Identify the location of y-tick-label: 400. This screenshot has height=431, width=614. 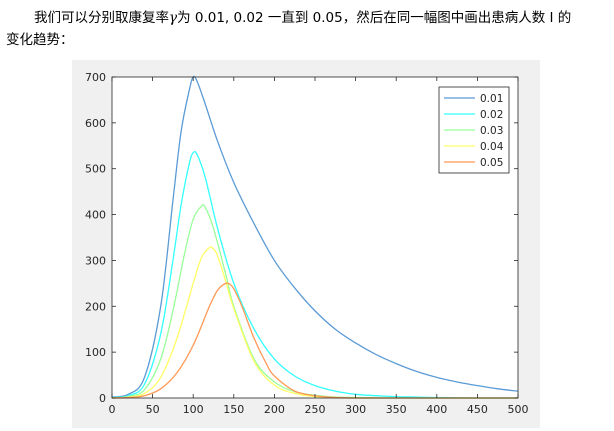
(95, 215).